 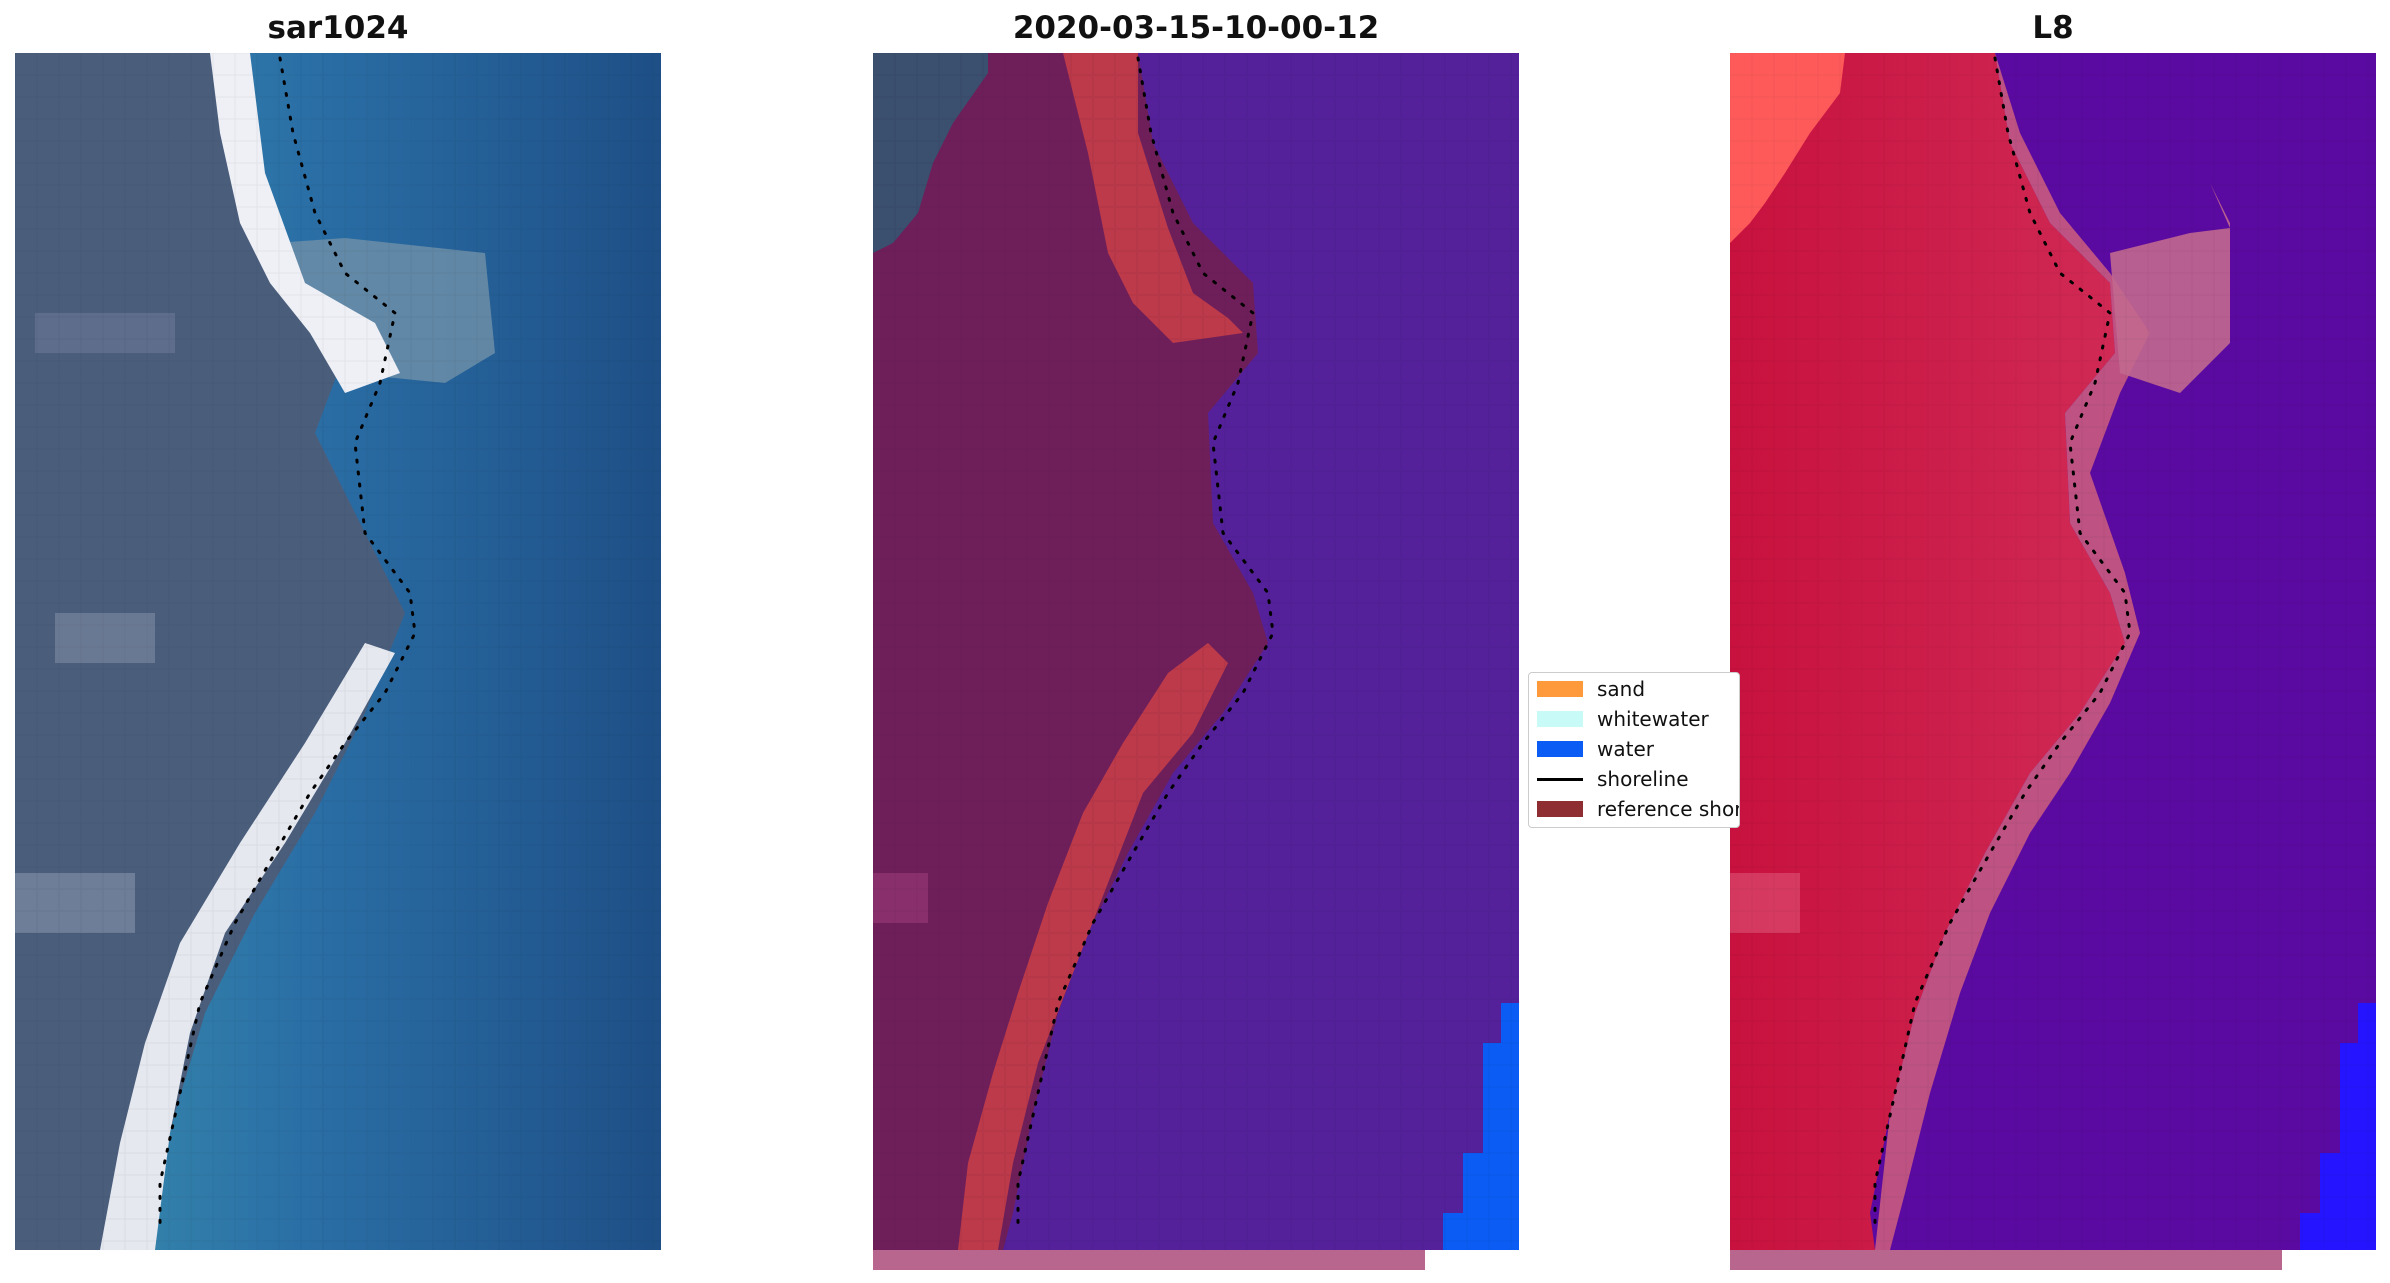 What do you see at coordinates (1560, 719) in the screenshot?
I see `whitewater-swatch` at bounding box center [1560, 719].